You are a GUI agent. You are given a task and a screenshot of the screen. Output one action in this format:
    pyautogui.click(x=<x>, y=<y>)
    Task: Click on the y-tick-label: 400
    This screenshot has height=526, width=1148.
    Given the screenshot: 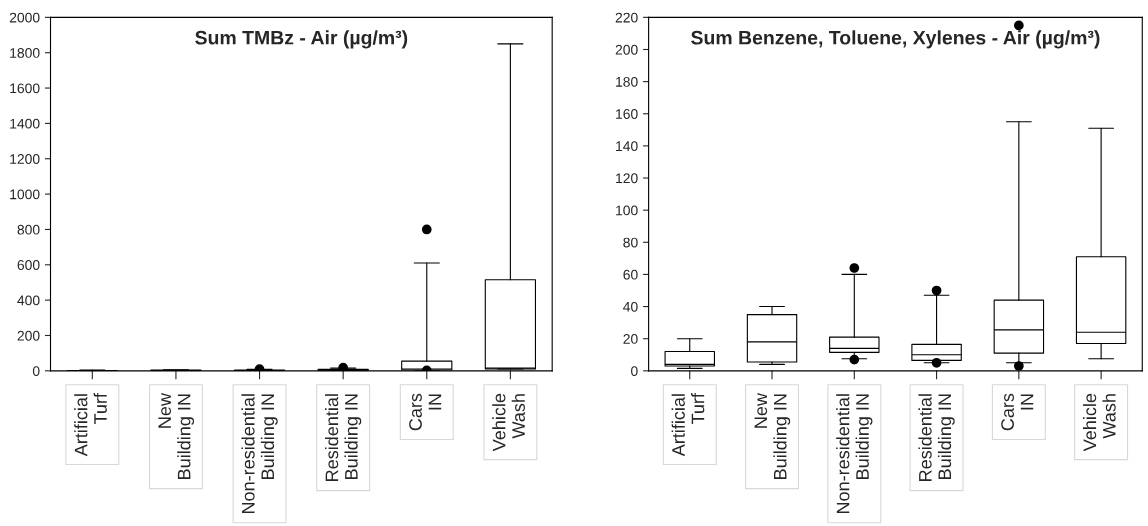 What is the action you would take?
    pyautogui.click(x=28, y=300)
    